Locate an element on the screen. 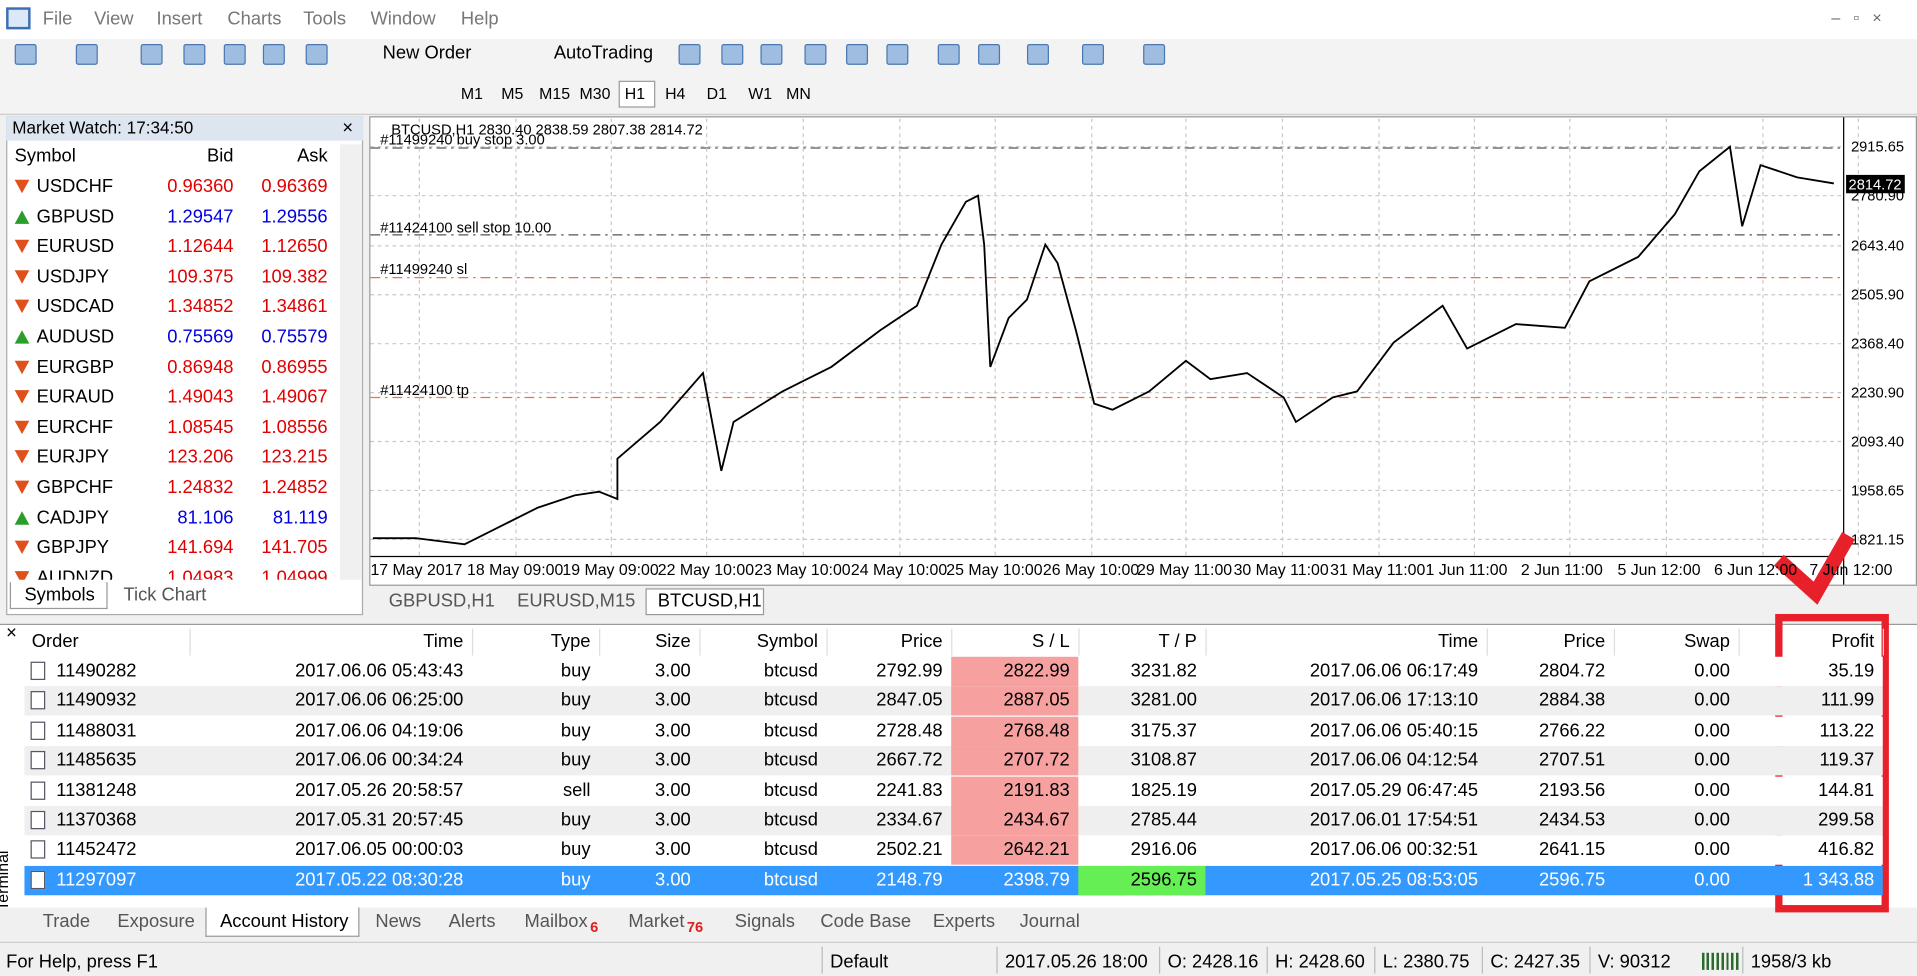 The image size is (1917, 976). ask: 0.75579 is located at coordinates (294, 337).